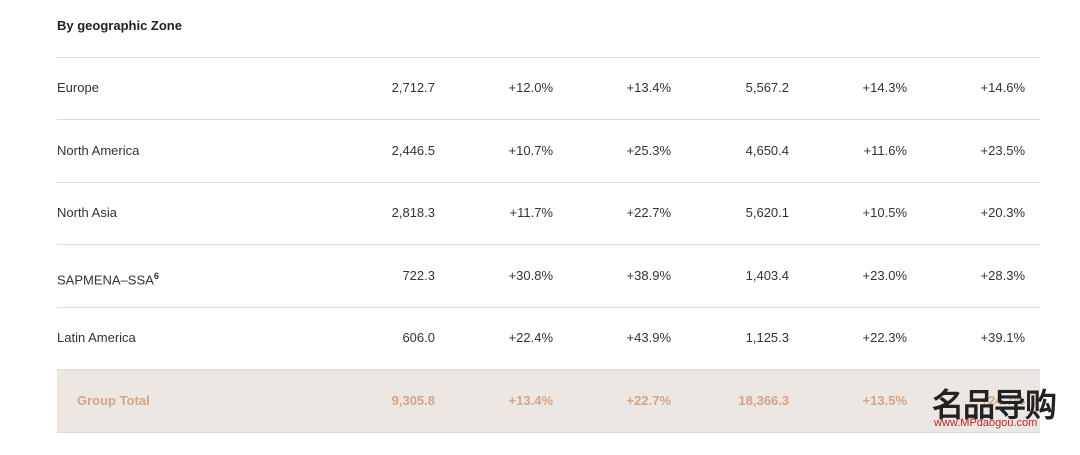  What do you see at coordinates (418, 275) in the screenshot?
I see `row-cell: 722.3` at bounding box center [418, 275].